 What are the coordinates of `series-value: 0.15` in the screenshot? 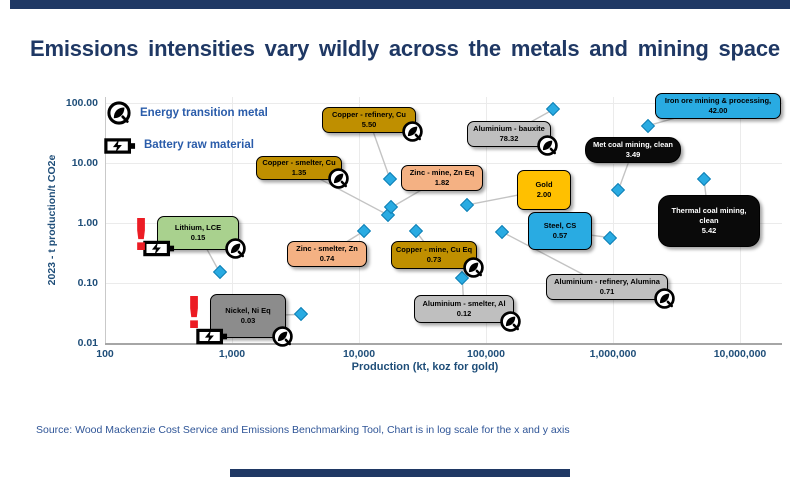 It's located at (198, 237).